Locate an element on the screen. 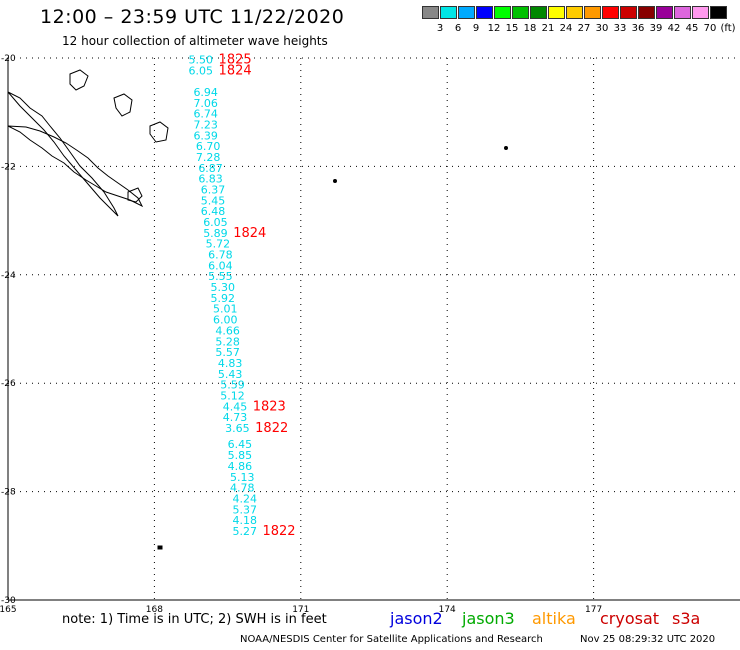  wave-height-value: 6.83 is located at coordinates (210, 179).